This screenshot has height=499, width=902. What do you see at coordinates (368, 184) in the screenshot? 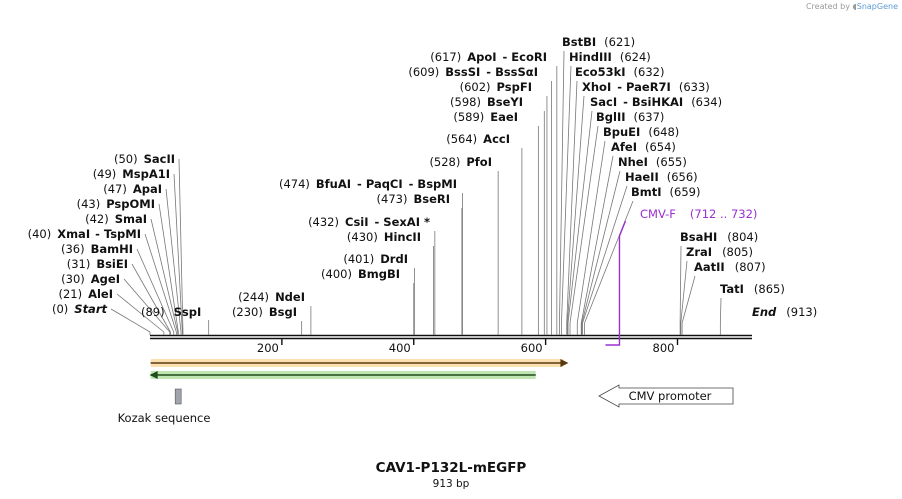
I see `enzyme-label-bfuai: (474) BfuAI - PaqCI - BspMI` at bounding box center [368, 184].